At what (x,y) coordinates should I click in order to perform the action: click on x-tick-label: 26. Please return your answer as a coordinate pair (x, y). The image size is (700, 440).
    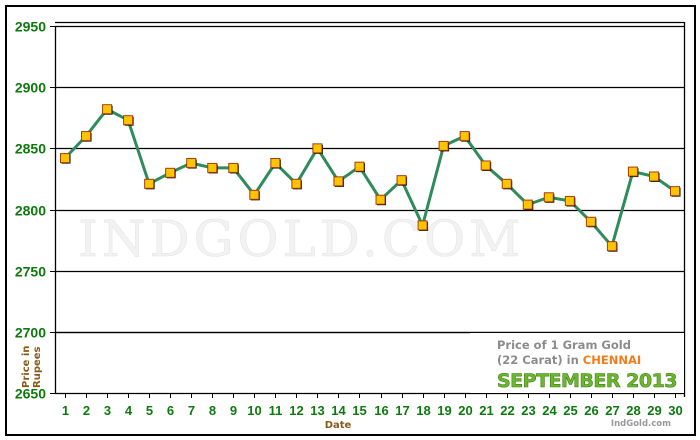
    Looking at the image, I should click on (591, 410).